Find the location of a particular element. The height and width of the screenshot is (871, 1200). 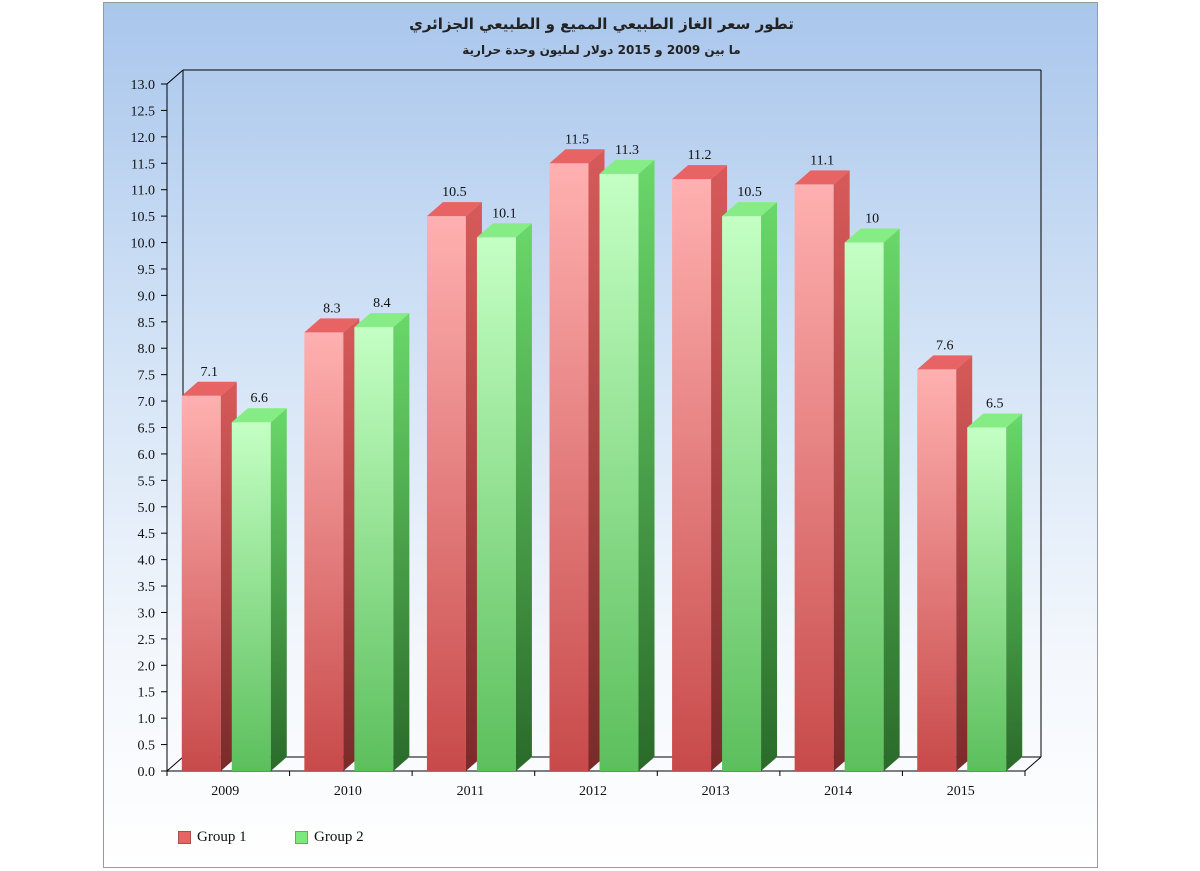

y-axis-line is located at coordinates (175, 420).